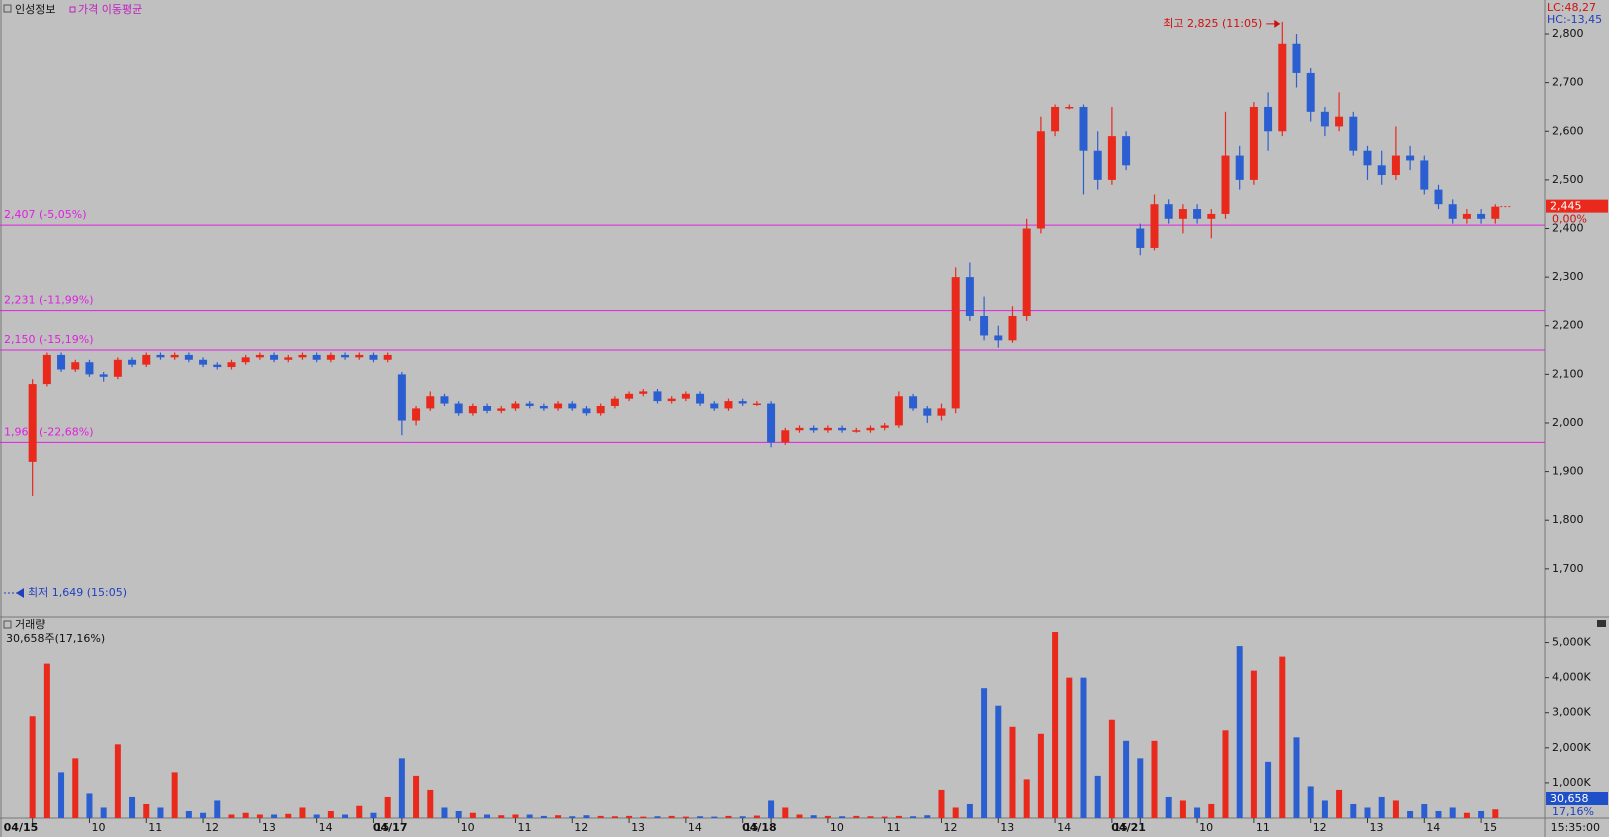 The image size is (1609, 837). What do you see at coordinates (1566, 206) in the screenshot?
I see `last-price-label: 2,445` at bounding box center [1566, 206].